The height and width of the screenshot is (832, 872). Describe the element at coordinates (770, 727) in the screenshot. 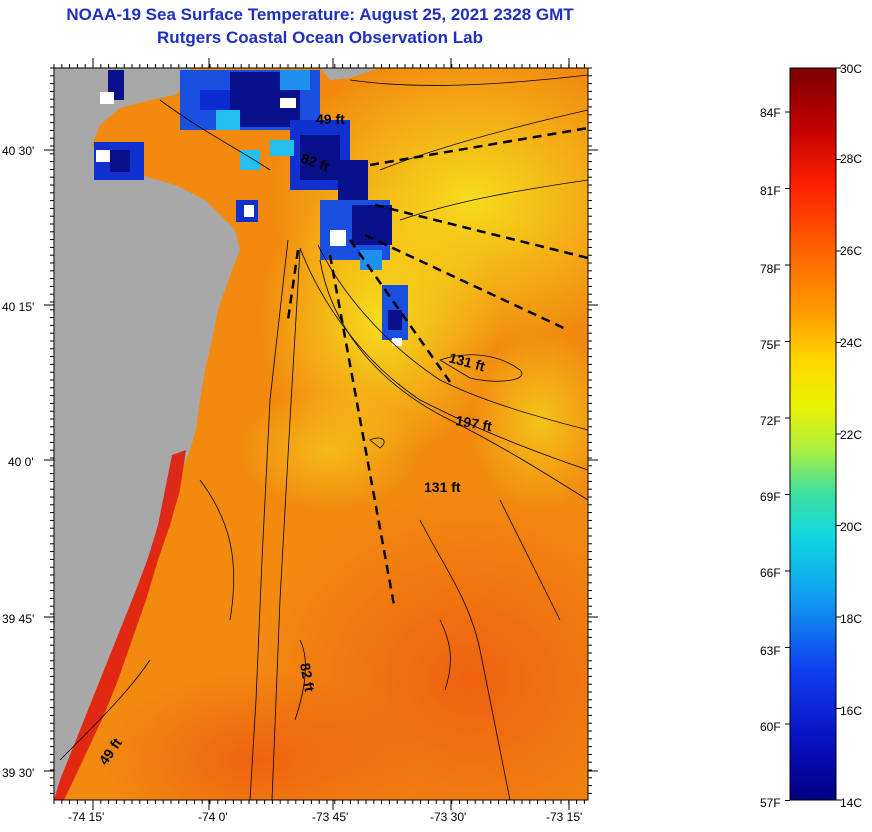

I see `cb-f-60: 60F` at that location.